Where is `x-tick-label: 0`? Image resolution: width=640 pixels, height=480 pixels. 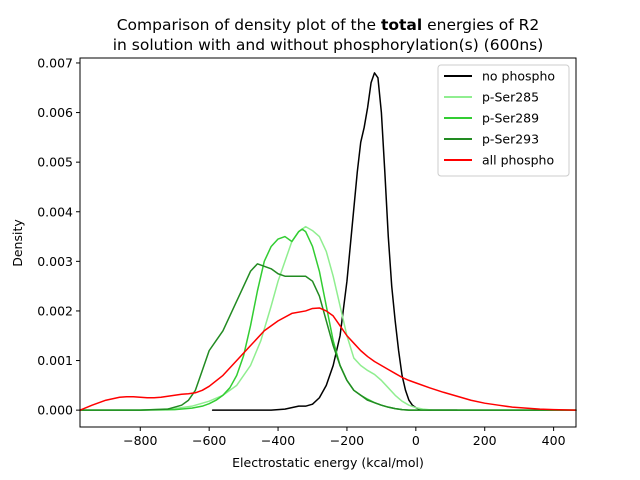
x-tick-label: 0 is located at coordinates (416, 440).